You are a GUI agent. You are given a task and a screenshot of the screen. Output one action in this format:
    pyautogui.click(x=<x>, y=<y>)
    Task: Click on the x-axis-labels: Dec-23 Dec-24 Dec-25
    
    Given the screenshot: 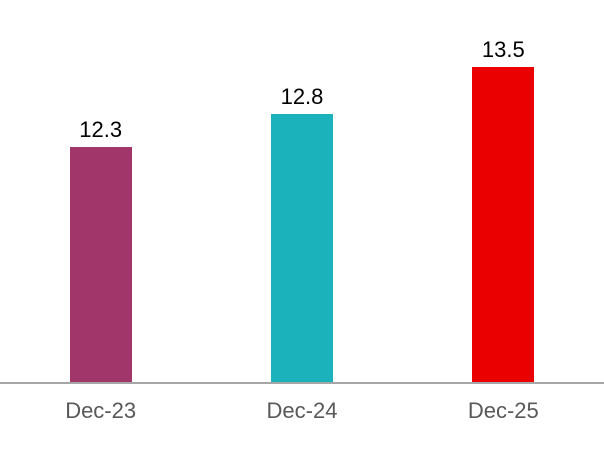 What is the action you would take?
    pyautogui.click(x=302, y=417)
    